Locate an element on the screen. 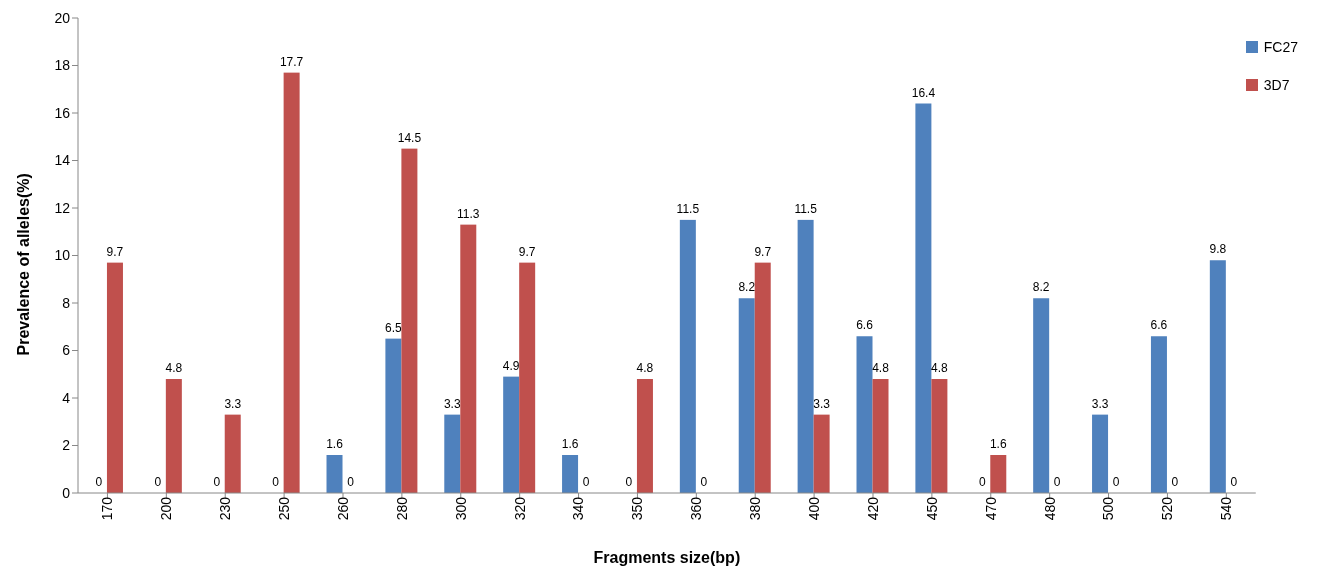 Image resolution: width=1336 pixels, height=581 pixels. data-label: 17.7 is located at coordinates (291, 61).